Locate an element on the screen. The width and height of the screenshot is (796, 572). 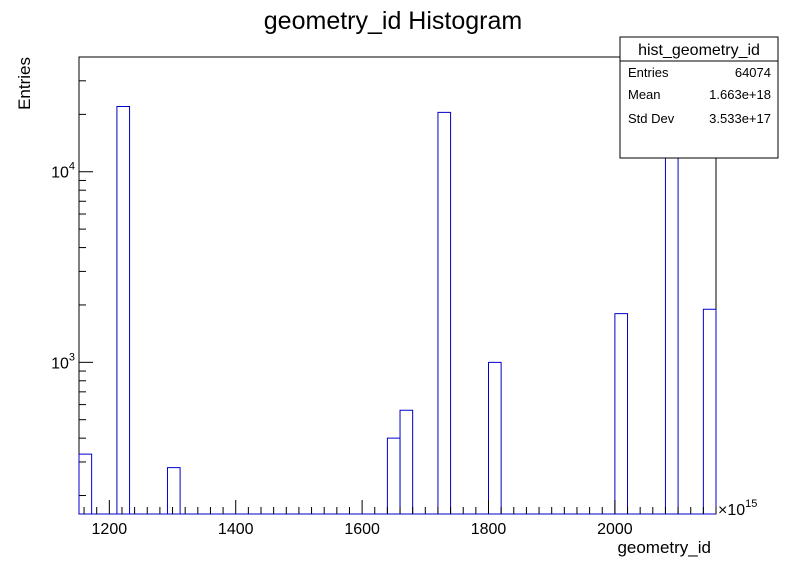
stats-stddev-value: 3.533e+17 is located at coordinates (740, 118).